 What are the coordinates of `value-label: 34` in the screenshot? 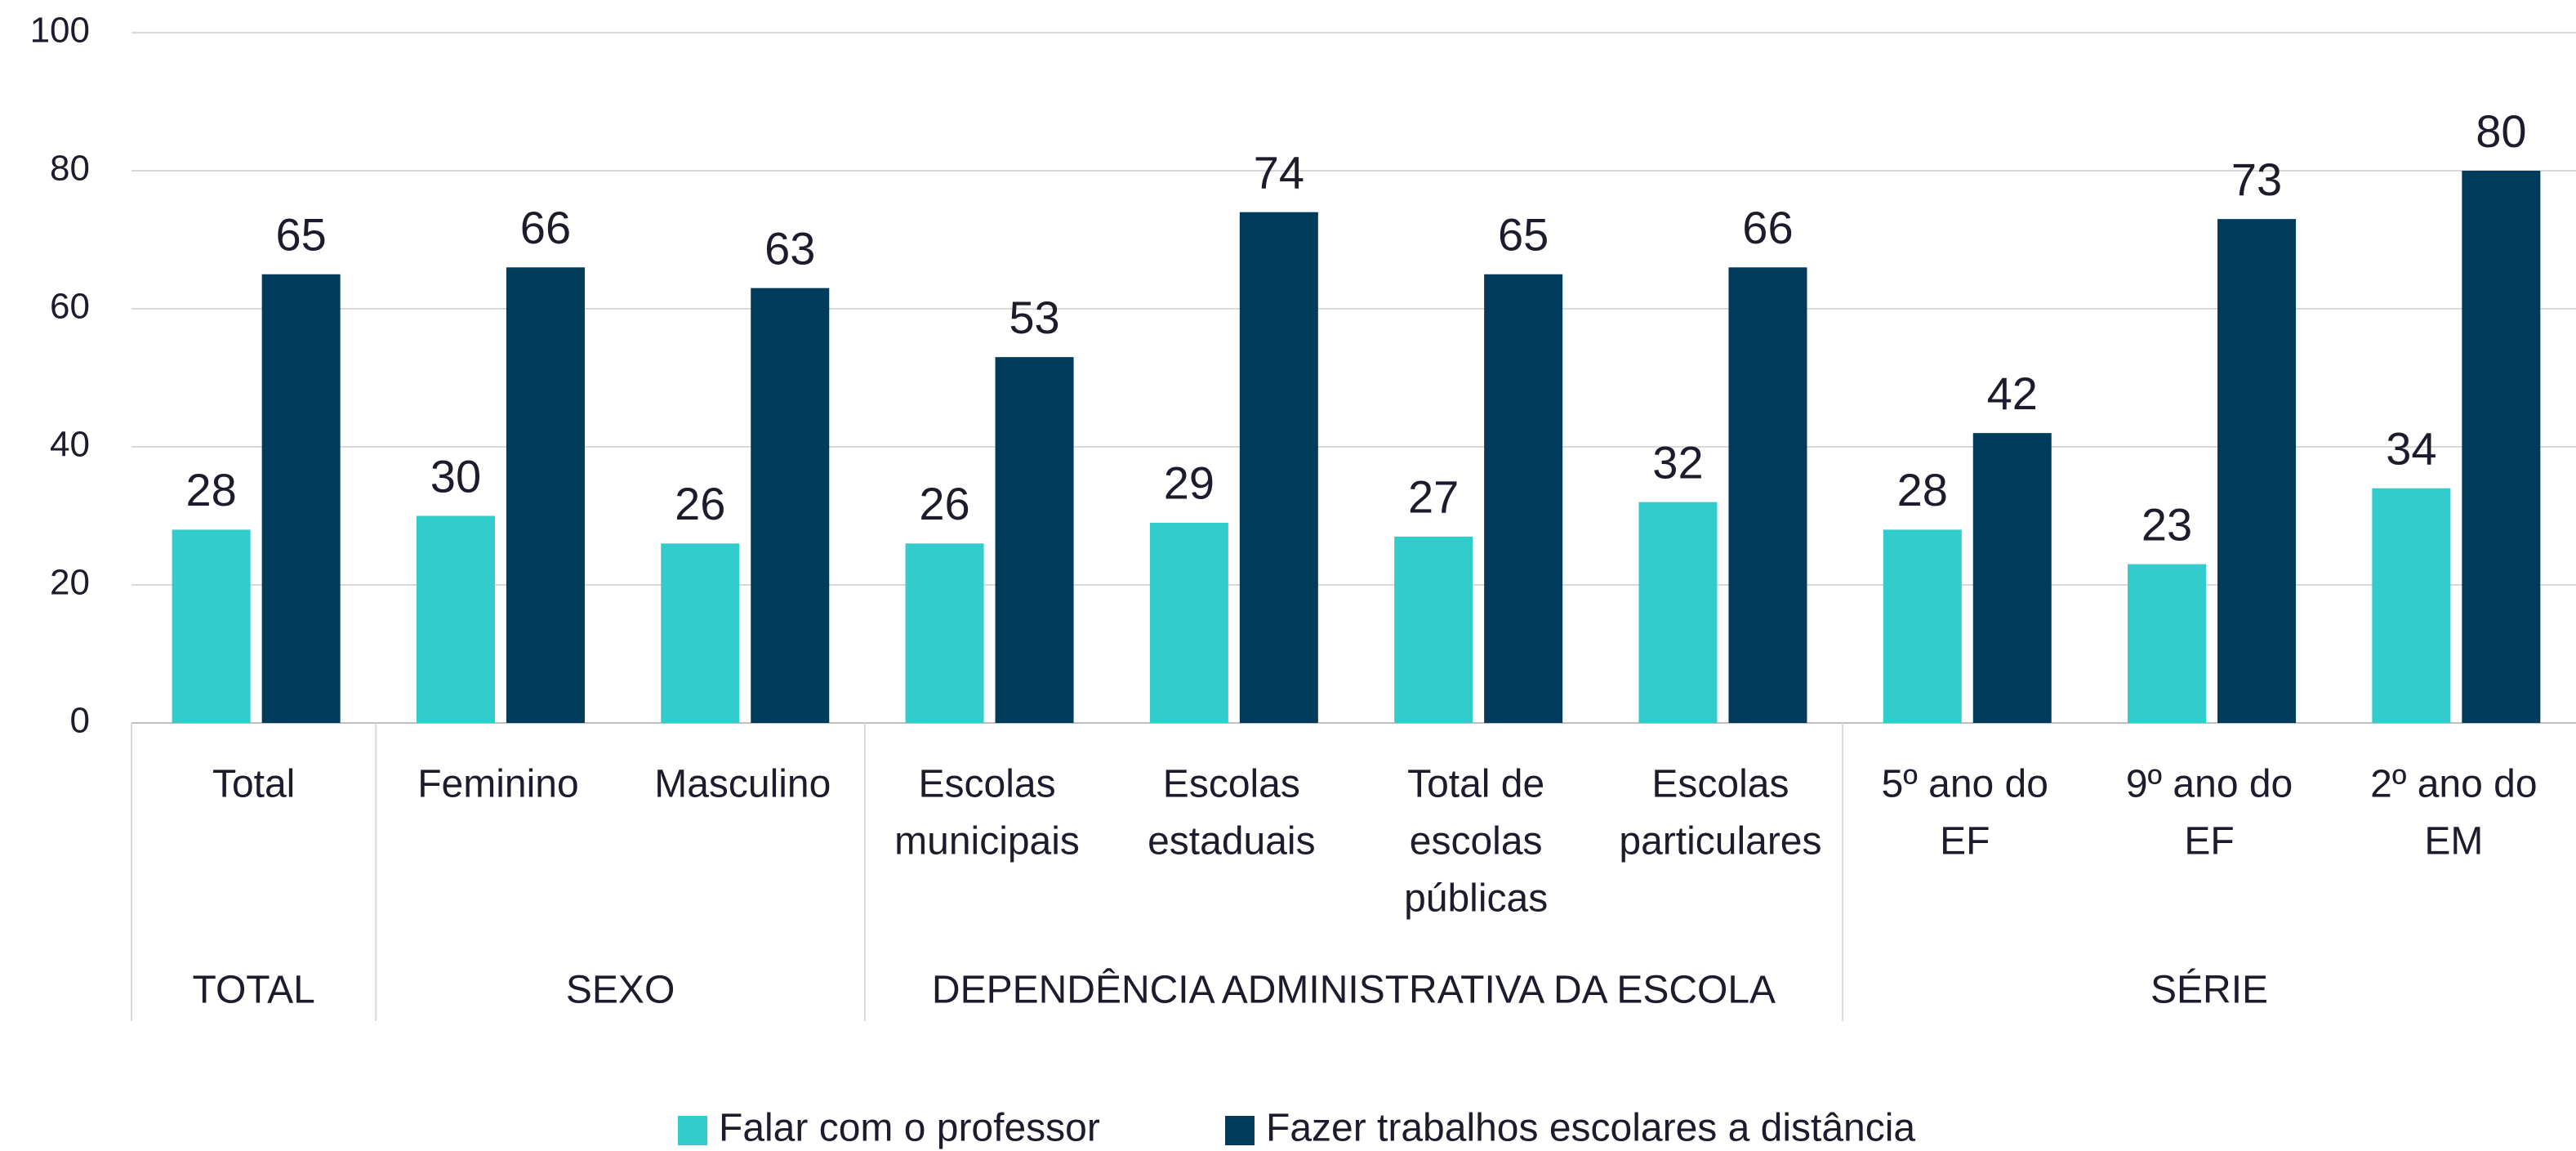 It's located at (2411, 448).